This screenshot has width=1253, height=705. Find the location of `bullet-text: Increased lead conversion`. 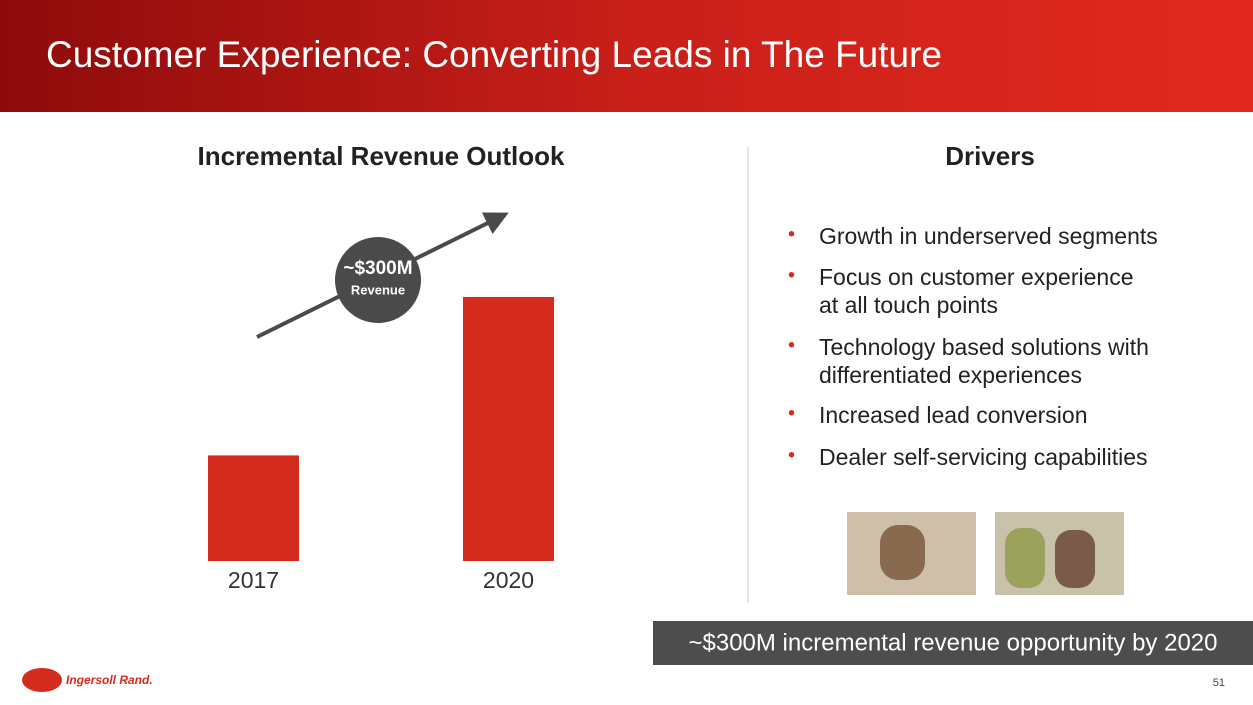

bullet-text: Increased lead conversion is located at coordinates (953, 415).